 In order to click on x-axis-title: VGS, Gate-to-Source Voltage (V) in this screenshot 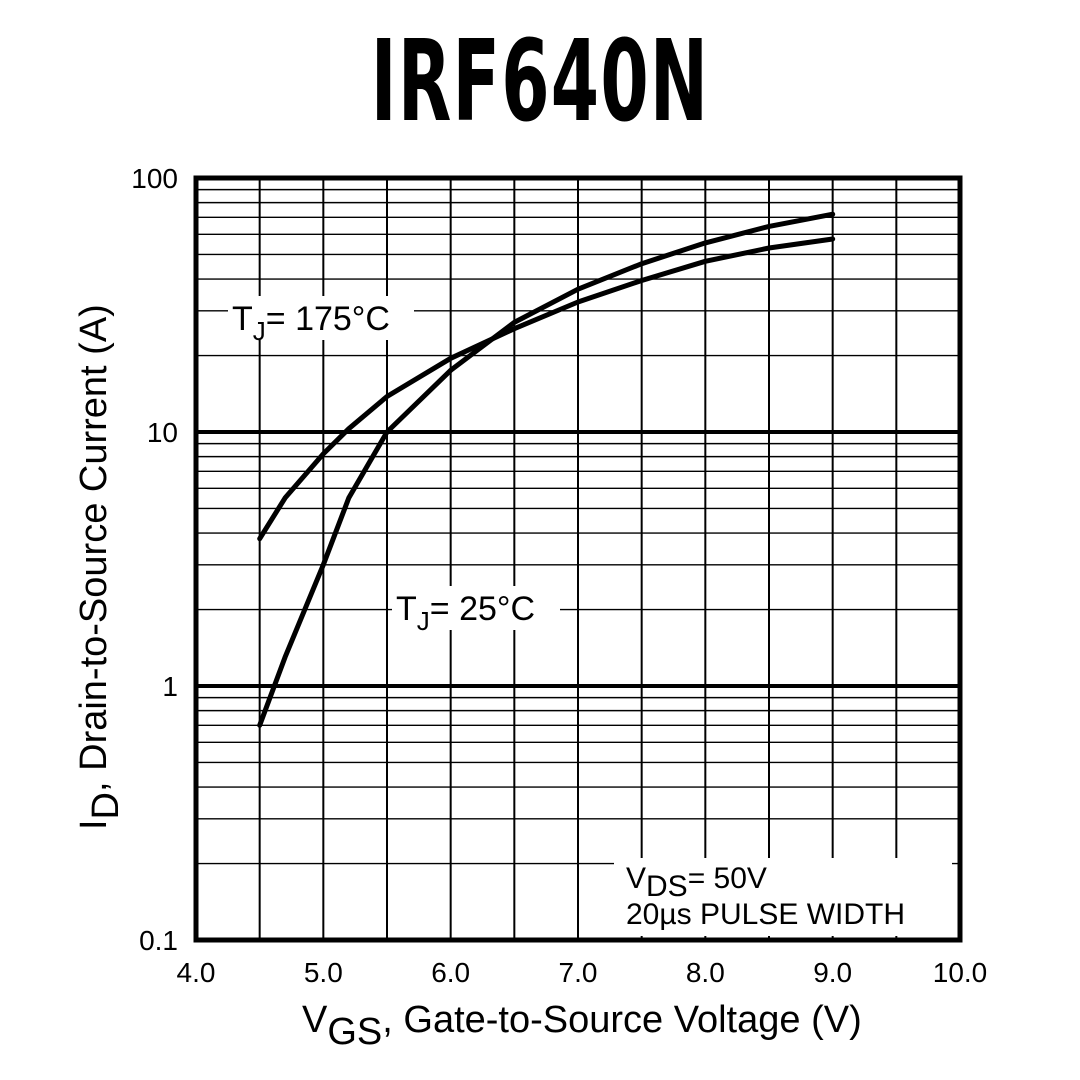, I will do `click(582, 1026)`.